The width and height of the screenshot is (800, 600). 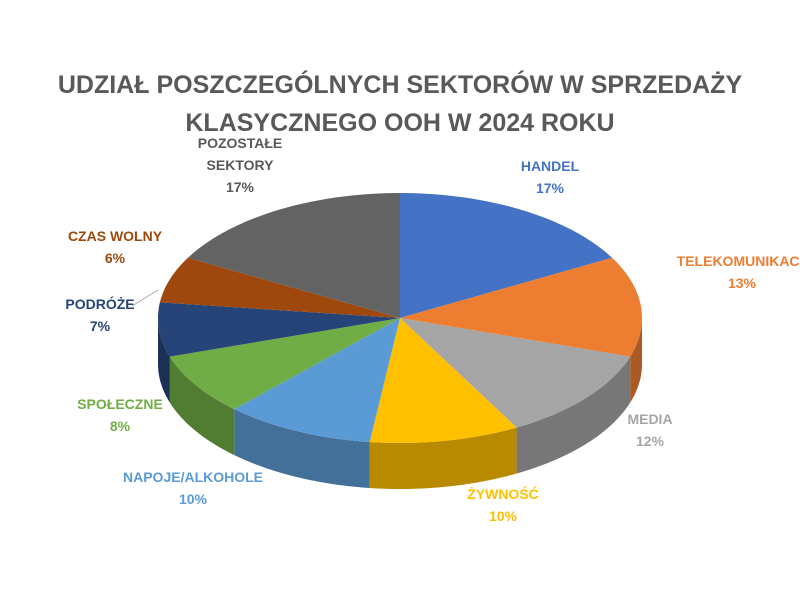 What do you see at coordinates (99, 315) in the screenshot?
I see `data-label: PODRÓŻE 7%` at bounding box center [99, 315].